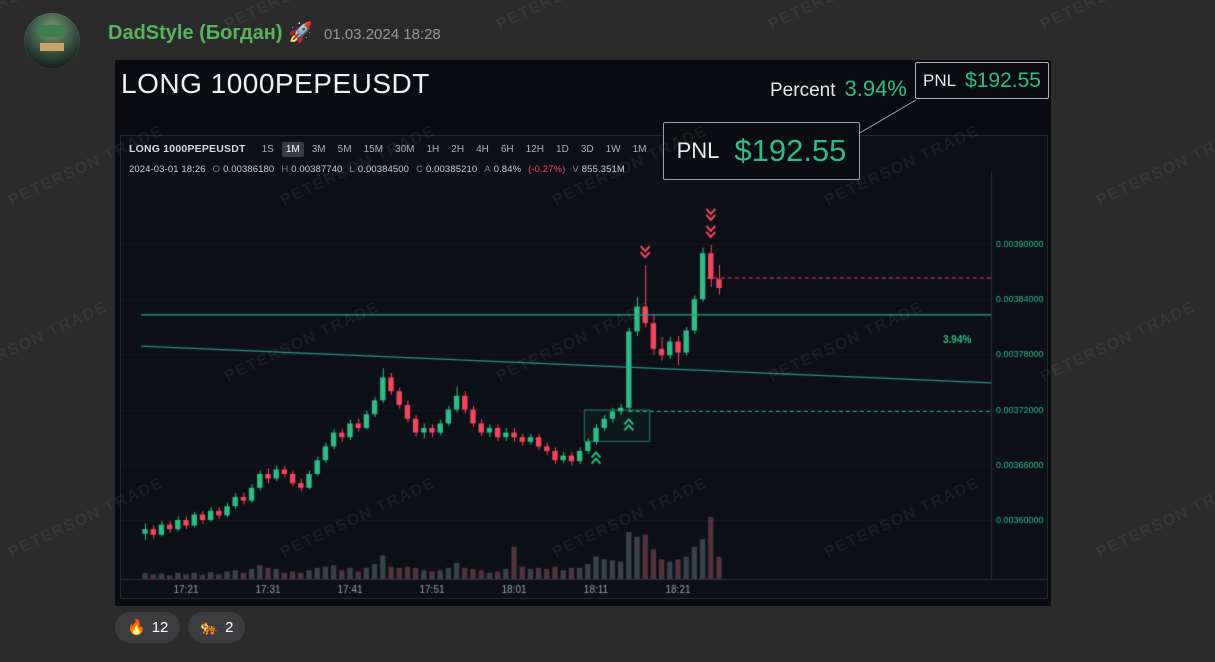 The image size is (1215, 662). I want to click on pnl-label: PNL, so click(940, 80).